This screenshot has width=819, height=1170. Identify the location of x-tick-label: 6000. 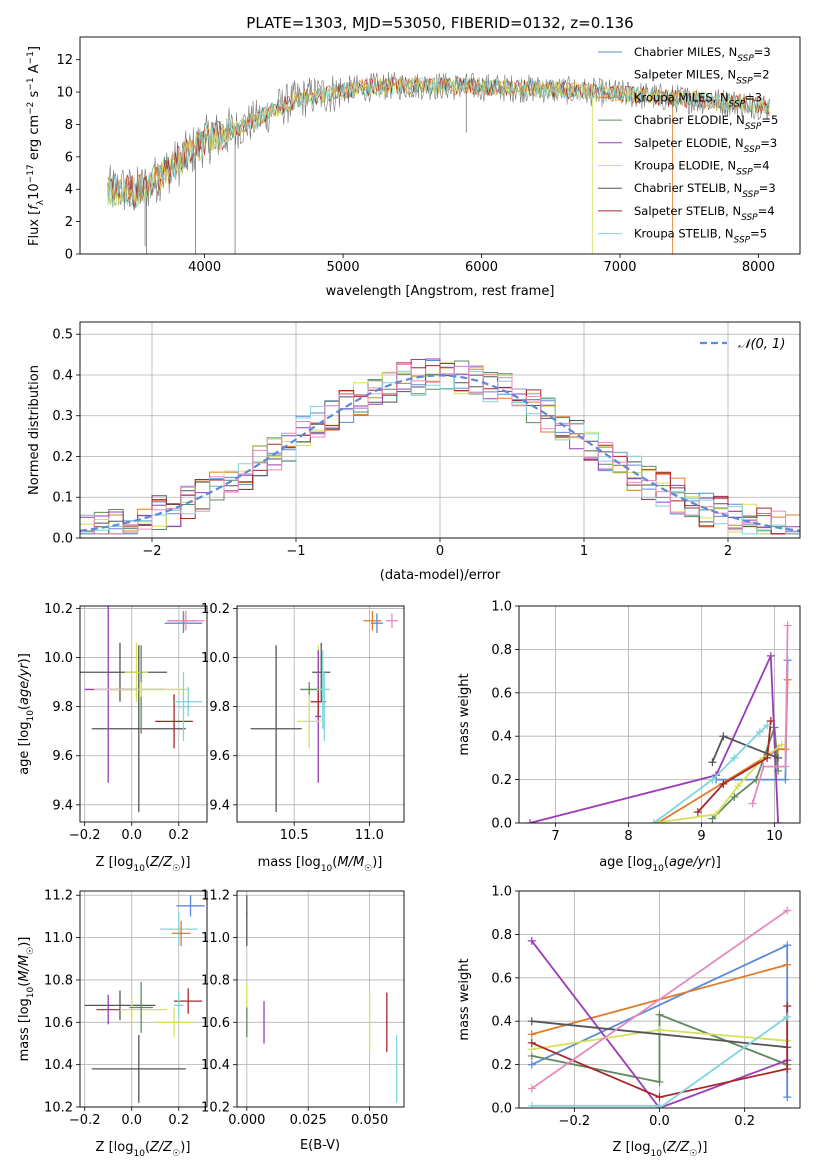
(481, 267).